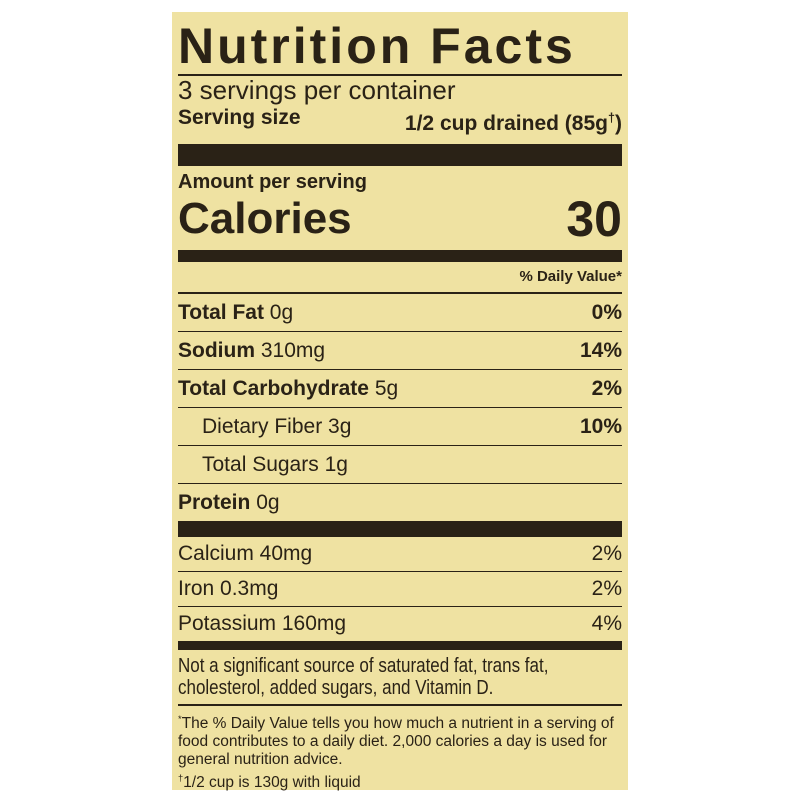 This screenshot has height=800, width=800. Describe the element at coordinates (594, 219) in the screenshot. I see `calories-value: 30` at that location.